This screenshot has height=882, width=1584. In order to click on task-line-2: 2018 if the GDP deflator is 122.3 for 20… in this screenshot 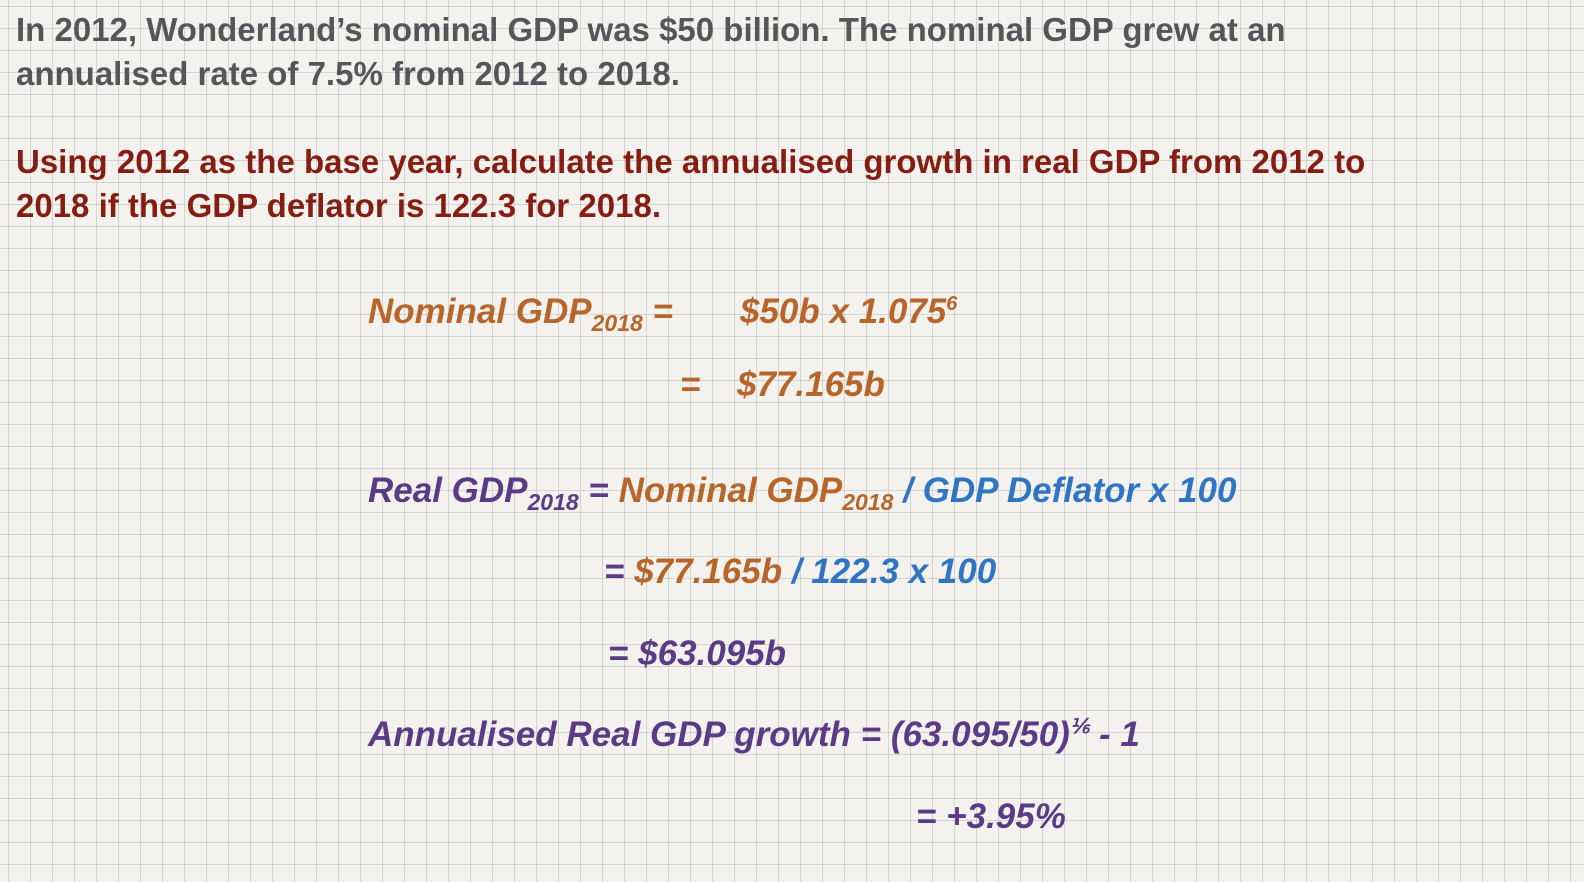, I will do `click(339, 205)`.